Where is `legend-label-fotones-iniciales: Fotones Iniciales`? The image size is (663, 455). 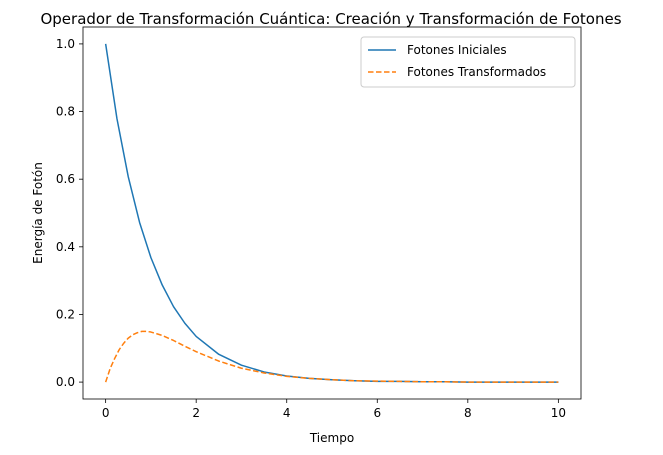
legend-label-fotones-iniciales: Fotones Iniciales is located at coordinates (457, 50).